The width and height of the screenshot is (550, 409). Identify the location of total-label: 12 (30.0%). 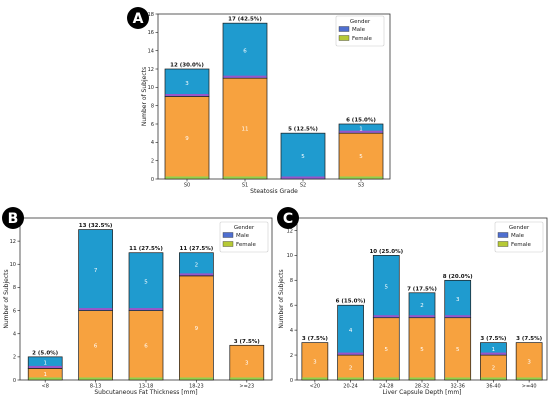
(187, 66).